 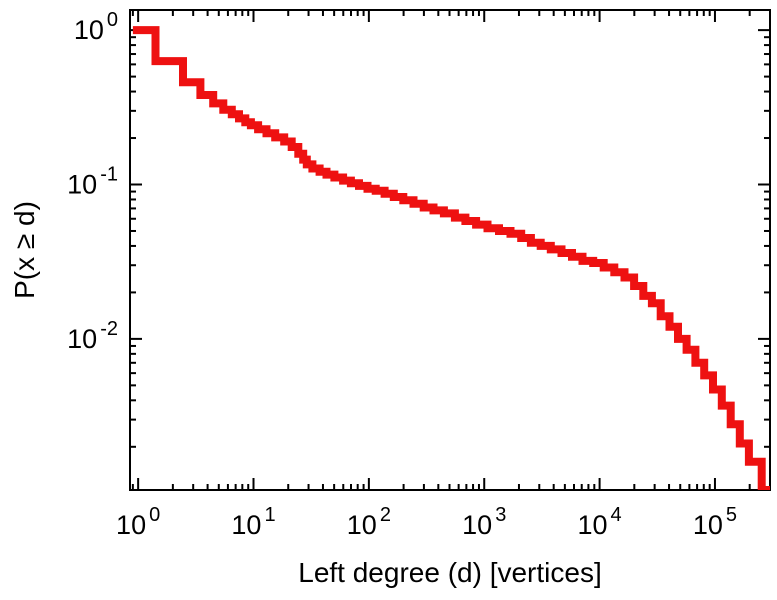 I want to click on x-tick-label: 10 3, so click(x=484, y=522).